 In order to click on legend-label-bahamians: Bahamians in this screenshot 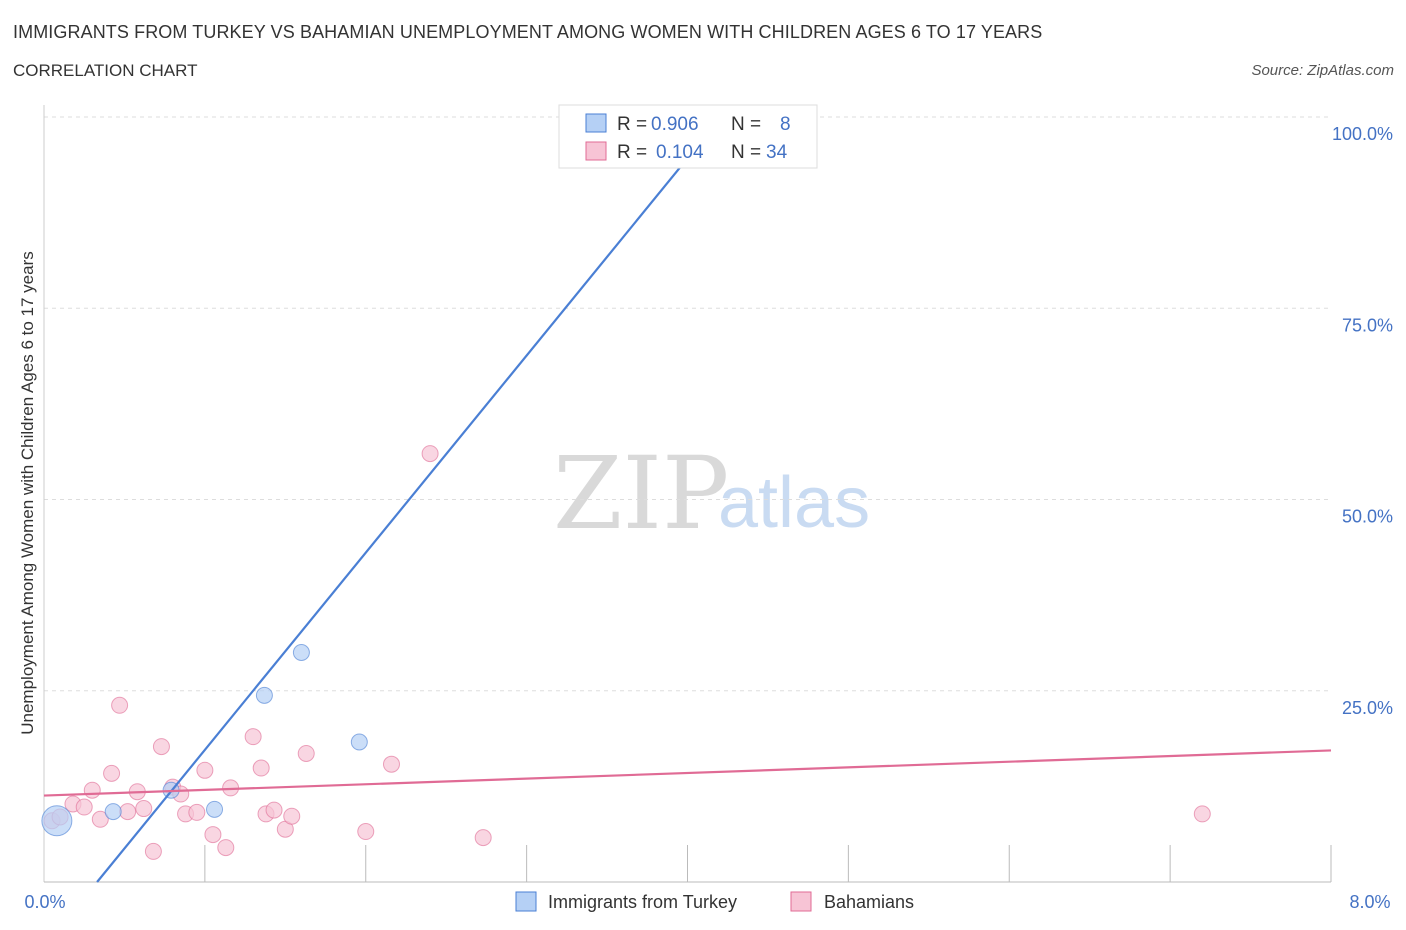, I will do `click(869, 902)`.